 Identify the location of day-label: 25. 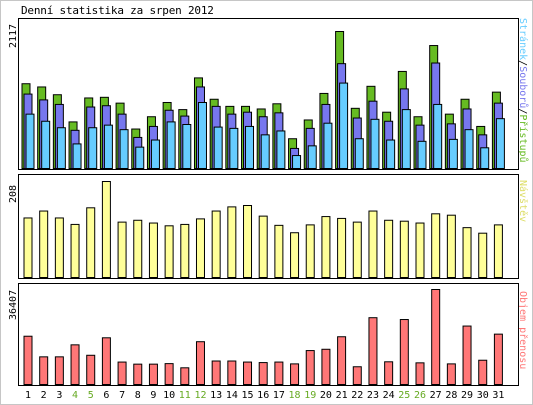
(404, 395).